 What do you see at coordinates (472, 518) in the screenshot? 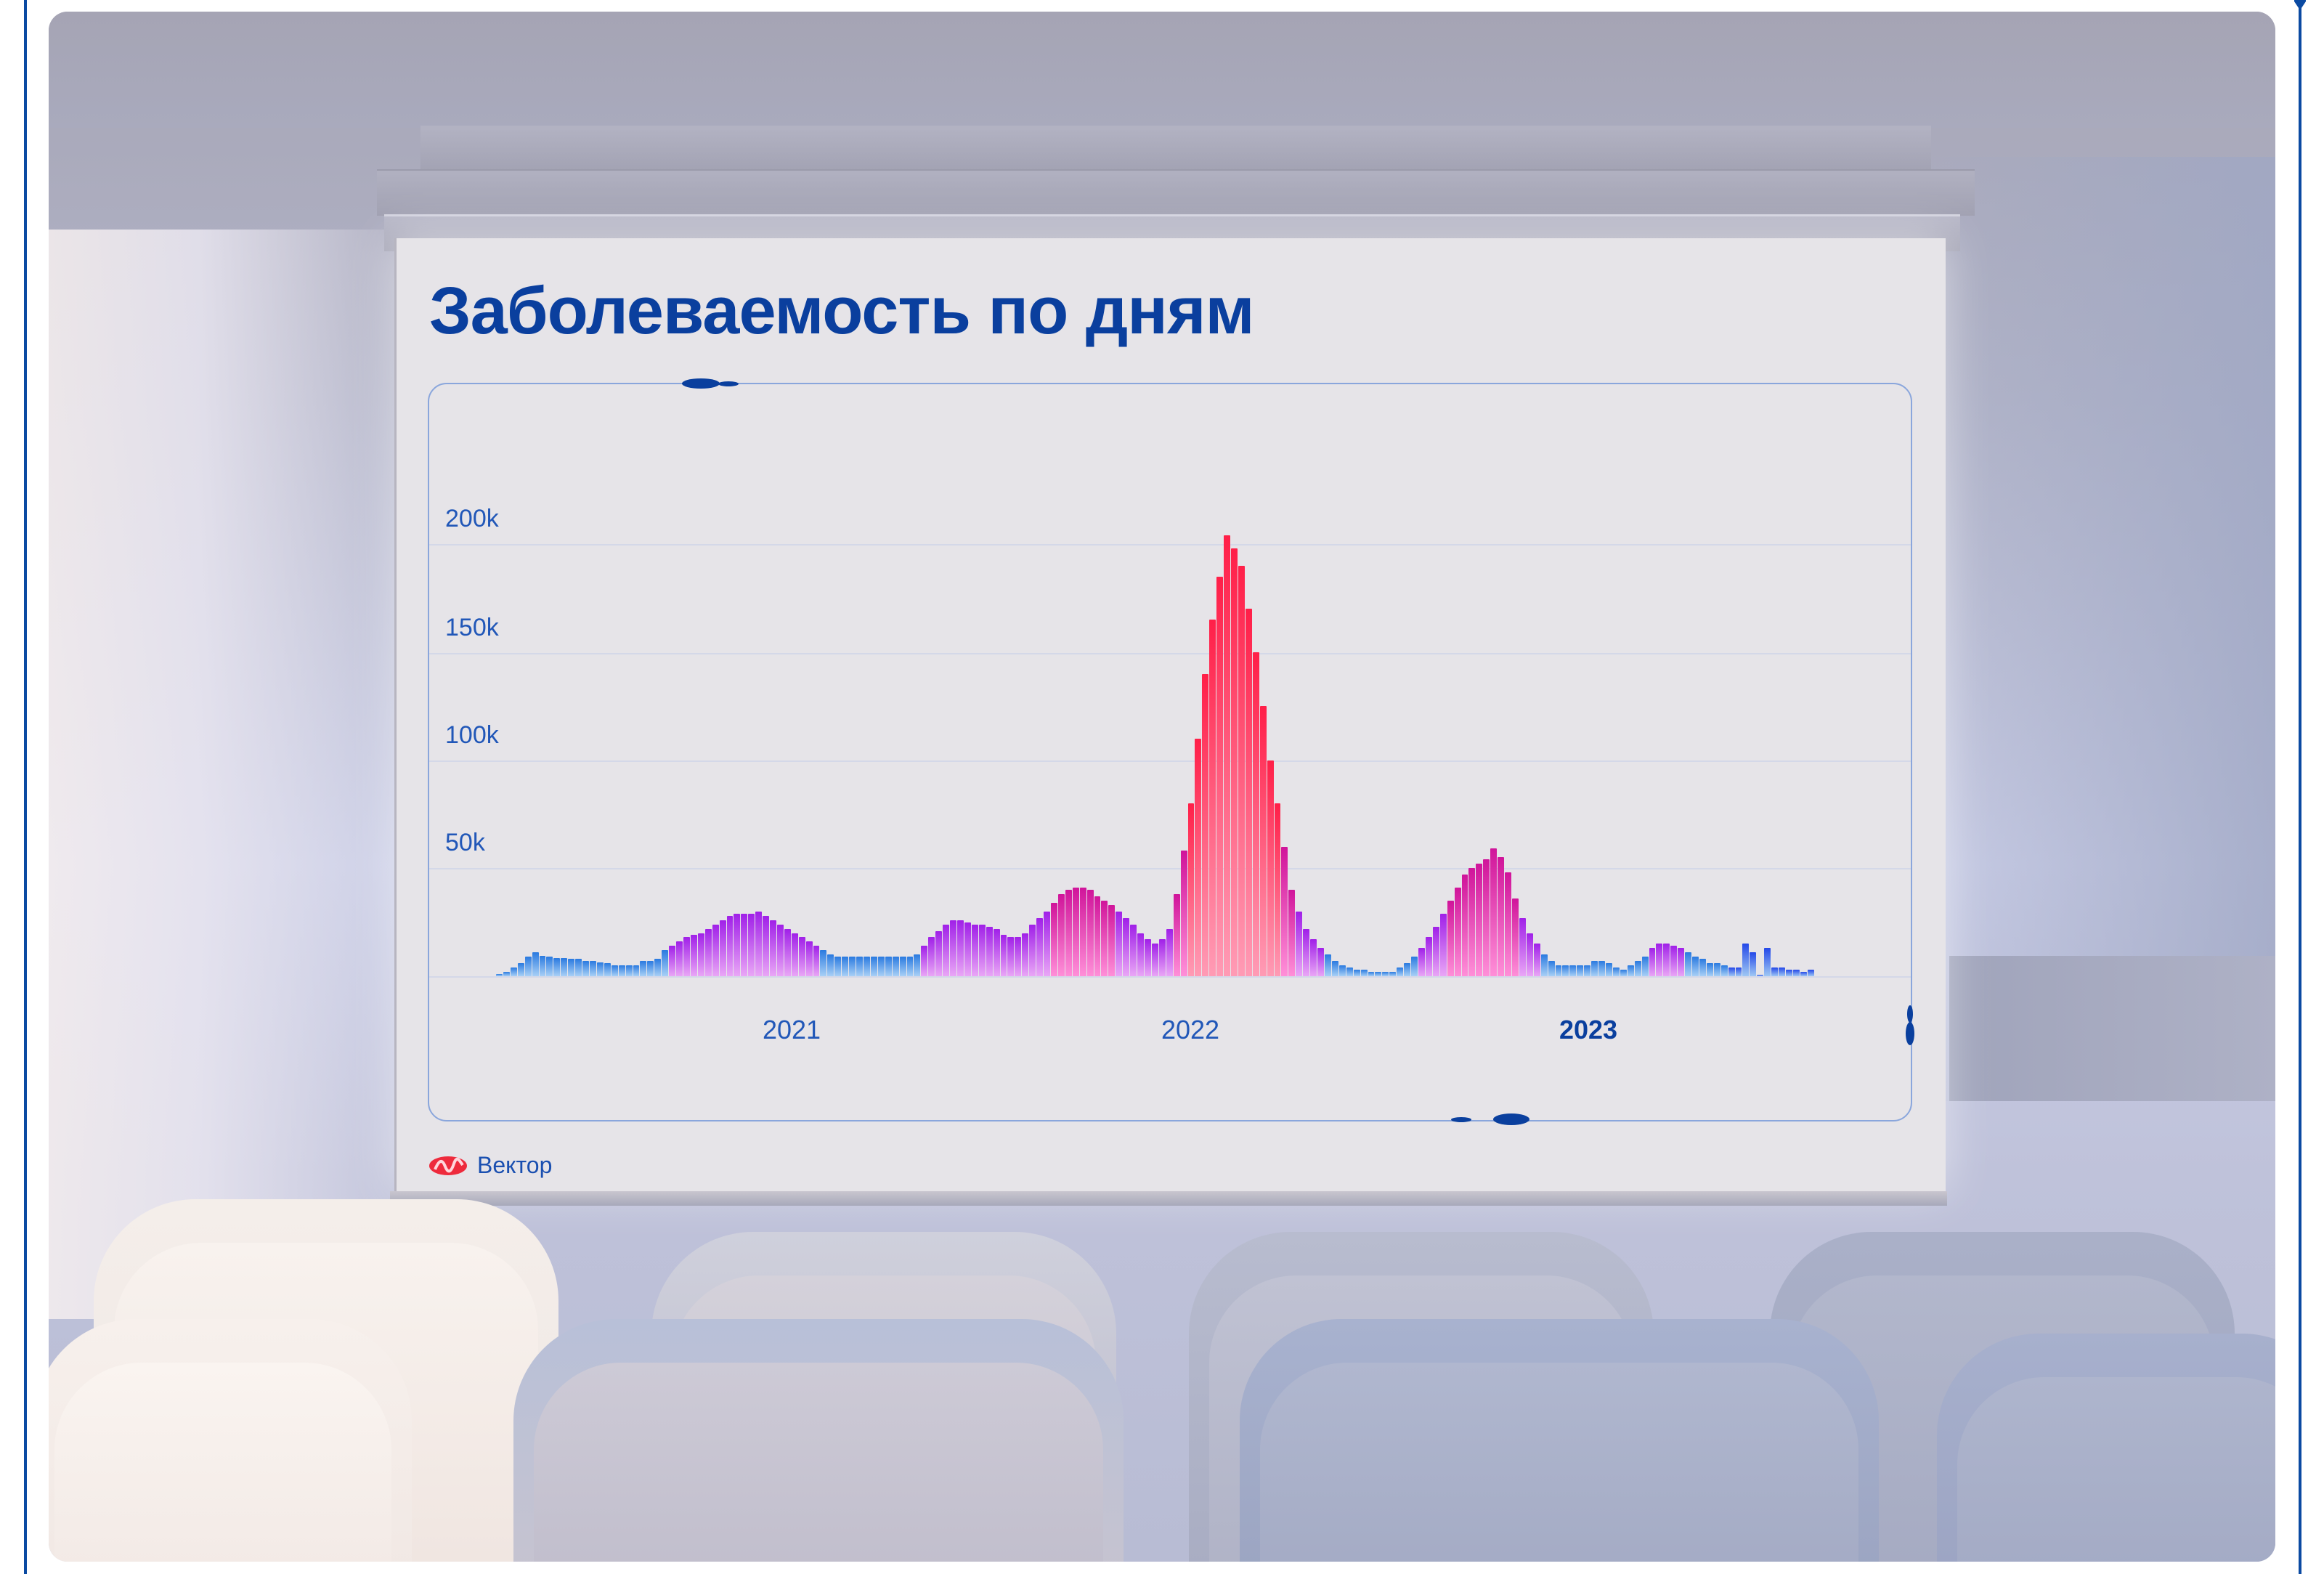
I see `y-tick-200k: 200k` at bounding box center [472, 518].